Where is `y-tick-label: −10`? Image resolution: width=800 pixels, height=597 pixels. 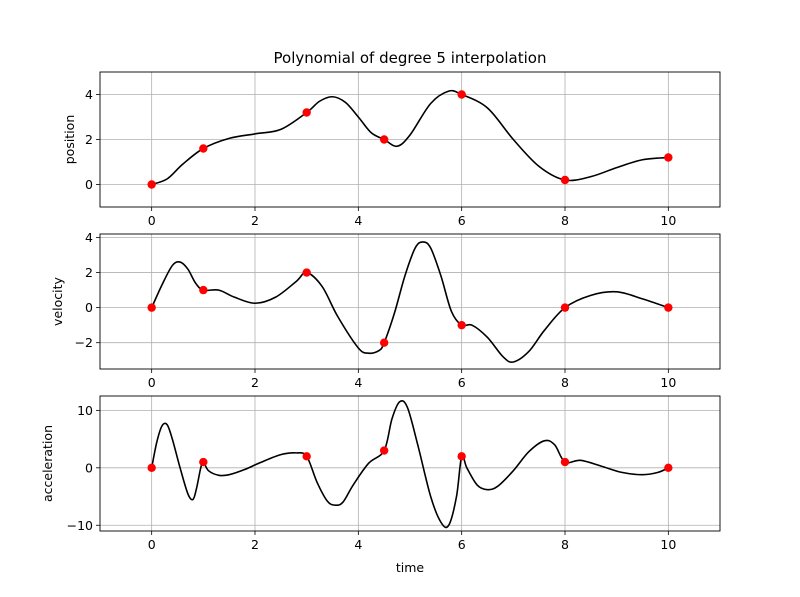
y-tick-label: −10 is located at coordinates (80, 525).